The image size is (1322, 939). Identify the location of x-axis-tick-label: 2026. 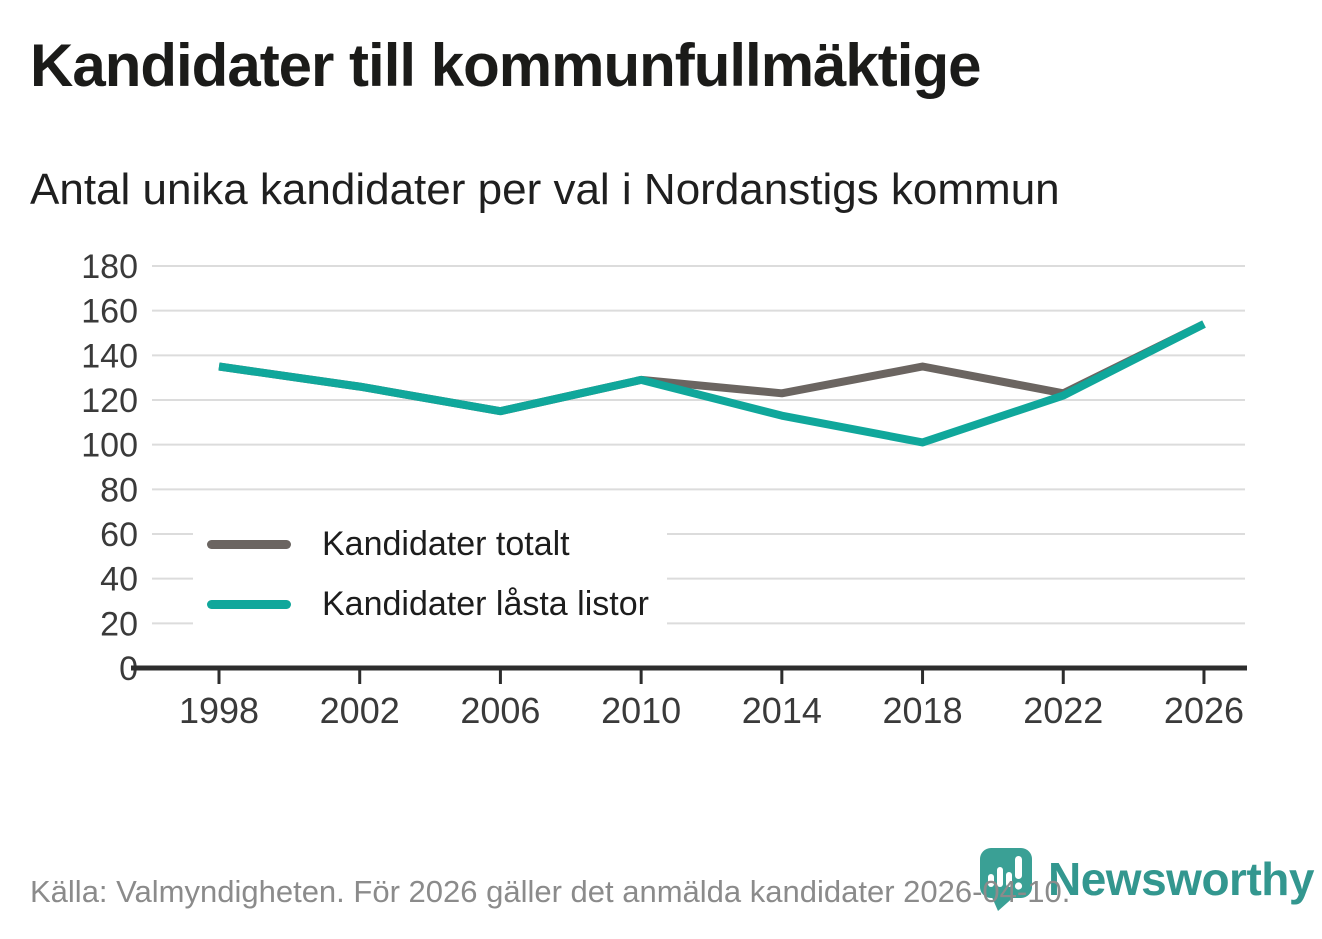
(1204, 710).